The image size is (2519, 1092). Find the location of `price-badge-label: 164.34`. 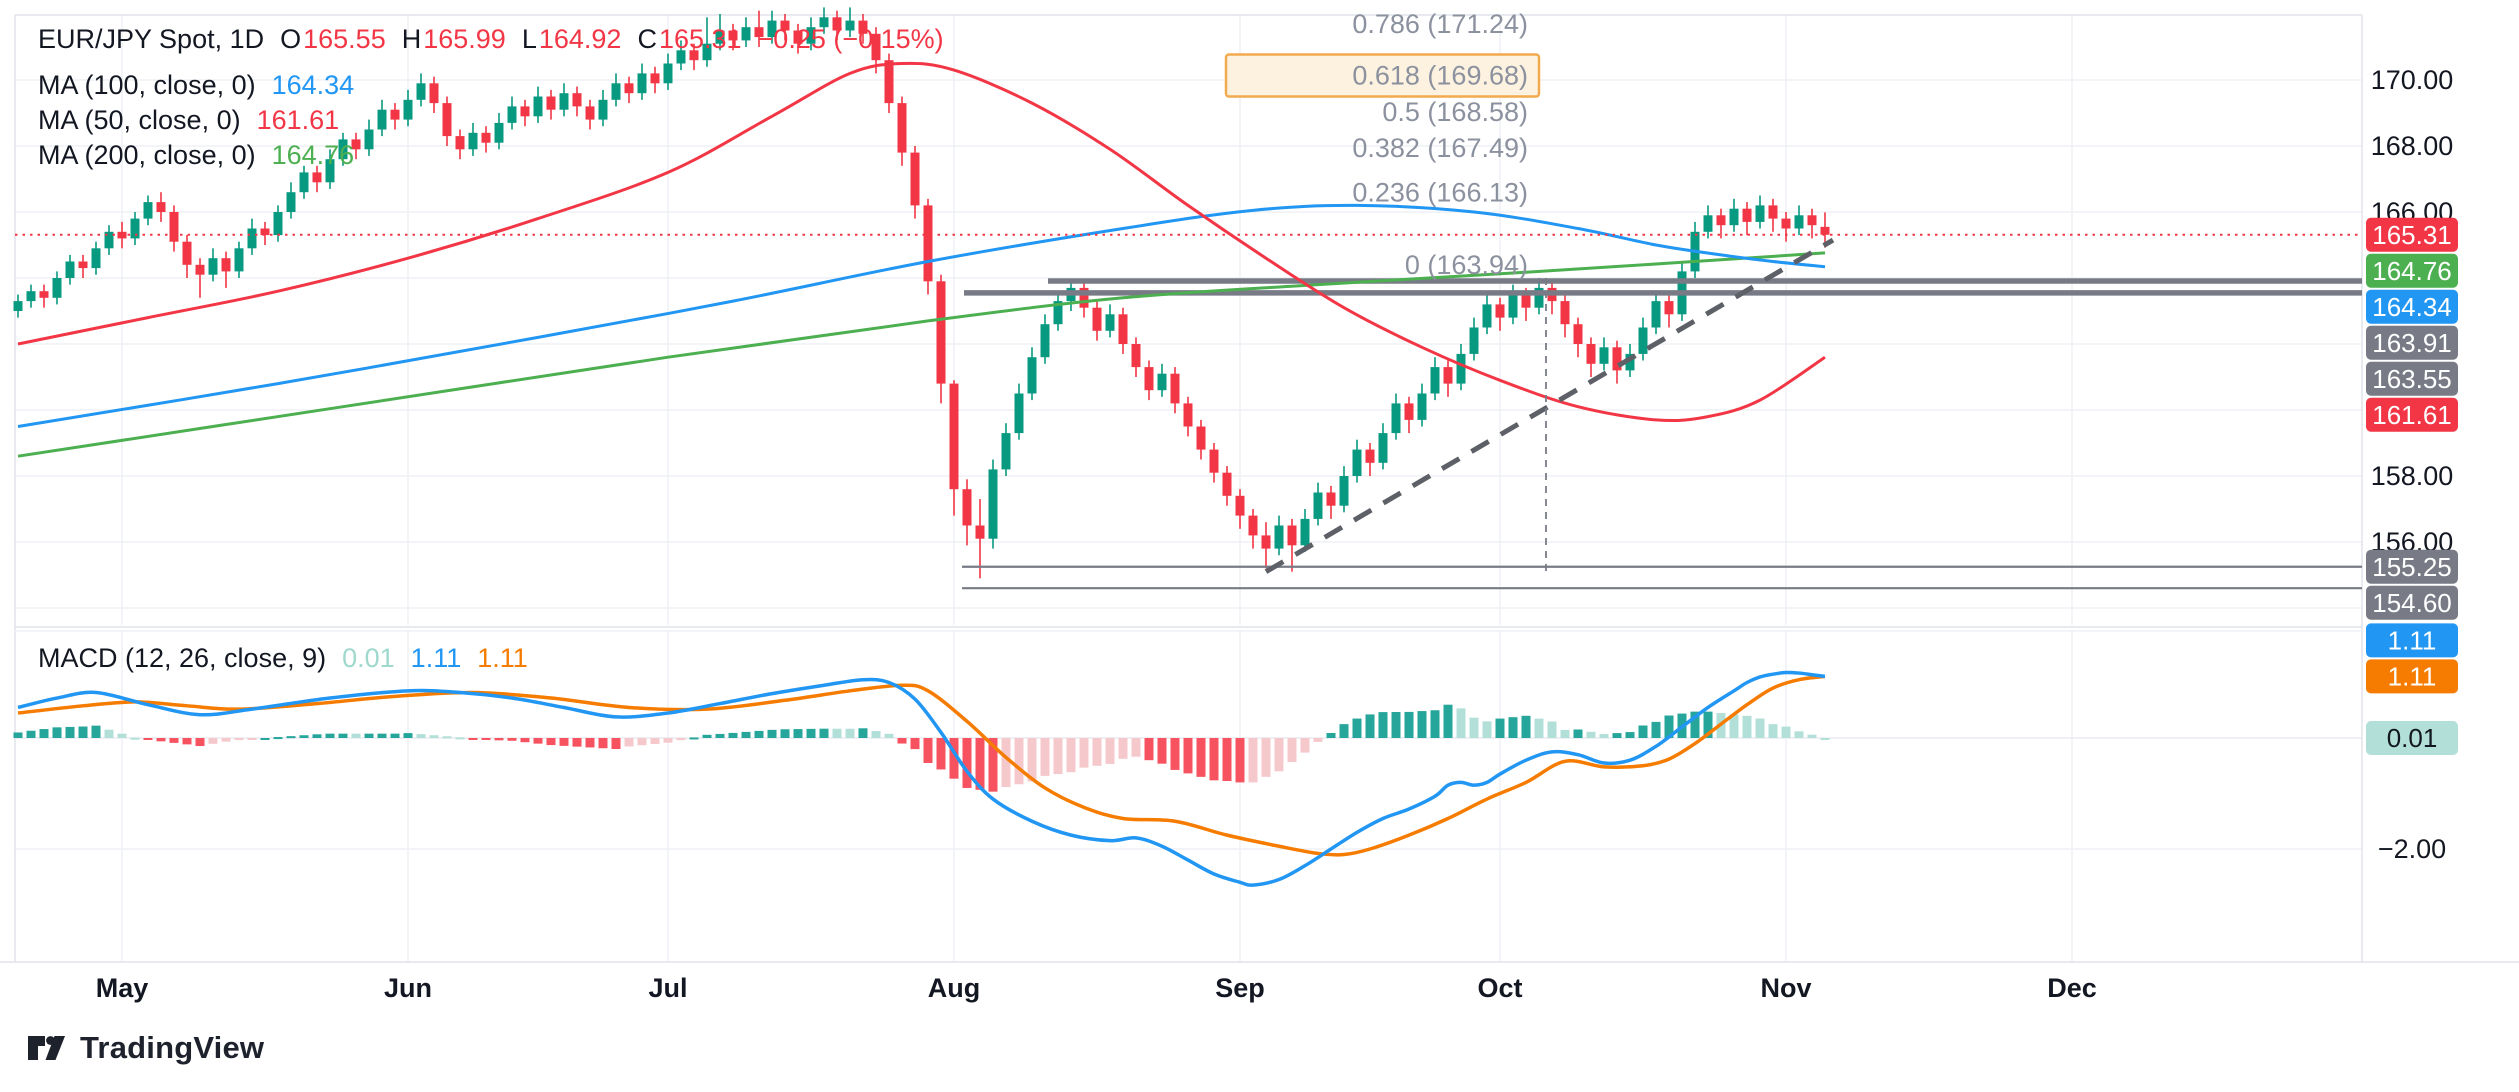

price-badge-label: 164.34 is located at coordinates (2412, 307).